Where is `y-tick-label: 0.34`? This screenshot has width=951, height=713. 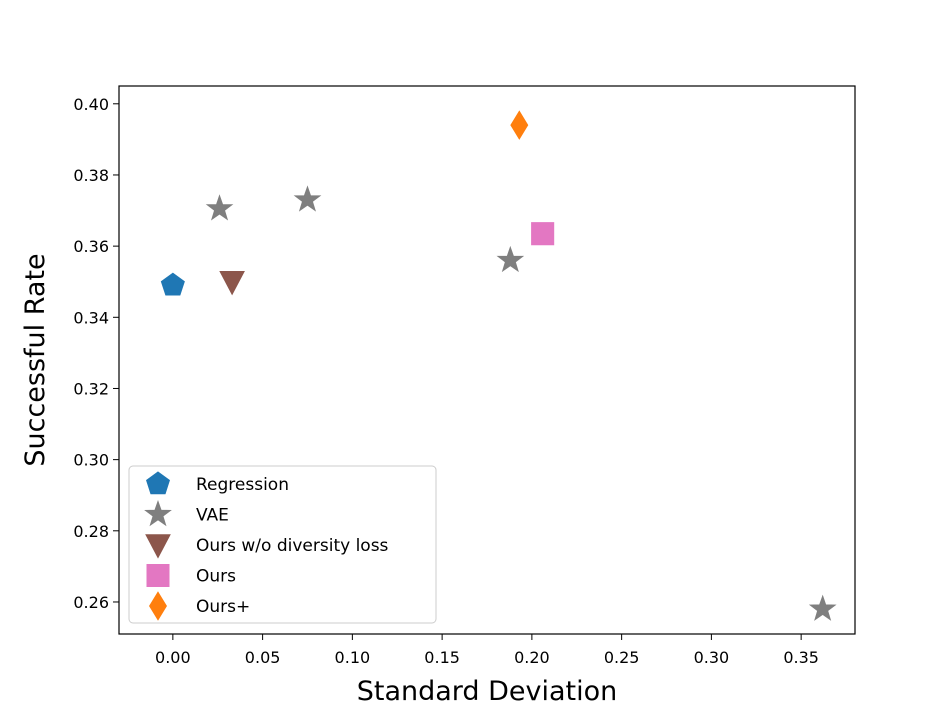
y-tick-label: 0.34 is located at coordinates (91, 317).